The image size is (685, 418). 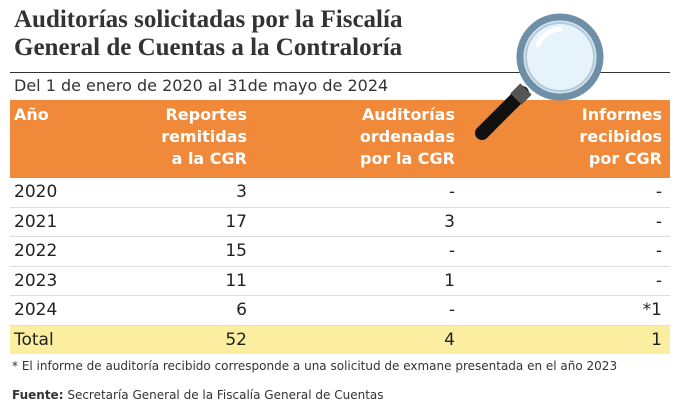 What do you see at coordinates (539, 76) in the screenshot?
I see `magnifier-icon` at bounding box center [539, 76].